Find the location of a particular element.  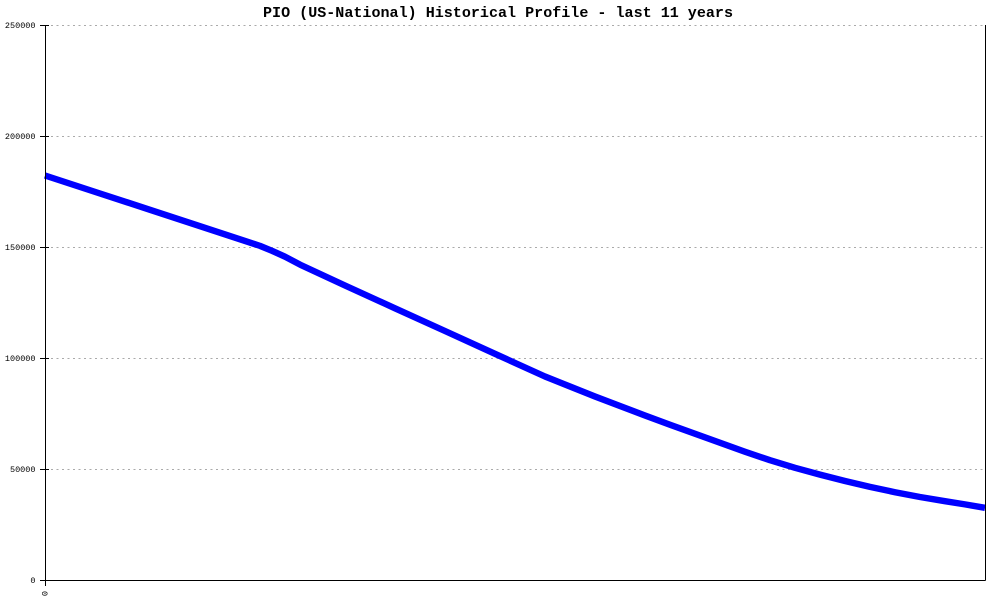

svg-text: 100000 is located at coordinates (20, 359).